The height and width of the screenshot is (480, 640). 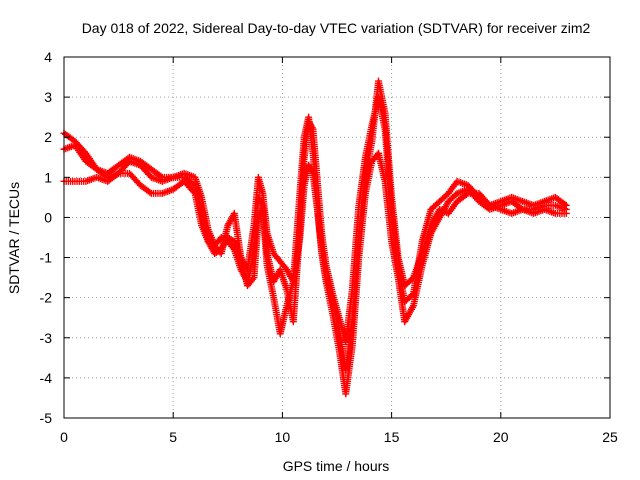 What do you see at coordinates (46, 237) in the screenshot?
I see `y-axis: -5 -4 -3 -2 -1 0 1 2 3 4` at bounding box center [46, 237].